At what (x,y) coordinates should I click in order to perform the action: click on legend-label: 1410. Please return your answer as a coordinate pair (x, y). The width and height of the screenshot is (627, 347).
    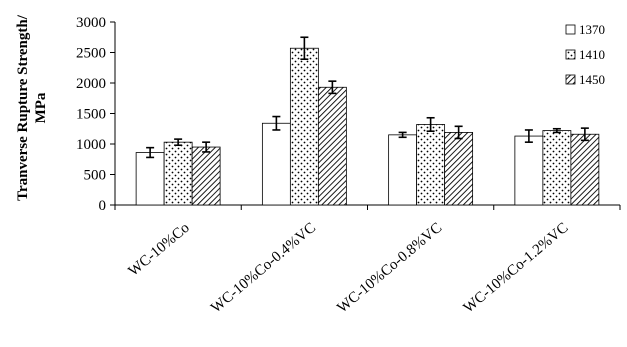
    Looking at the image, I should click on (592, 54).